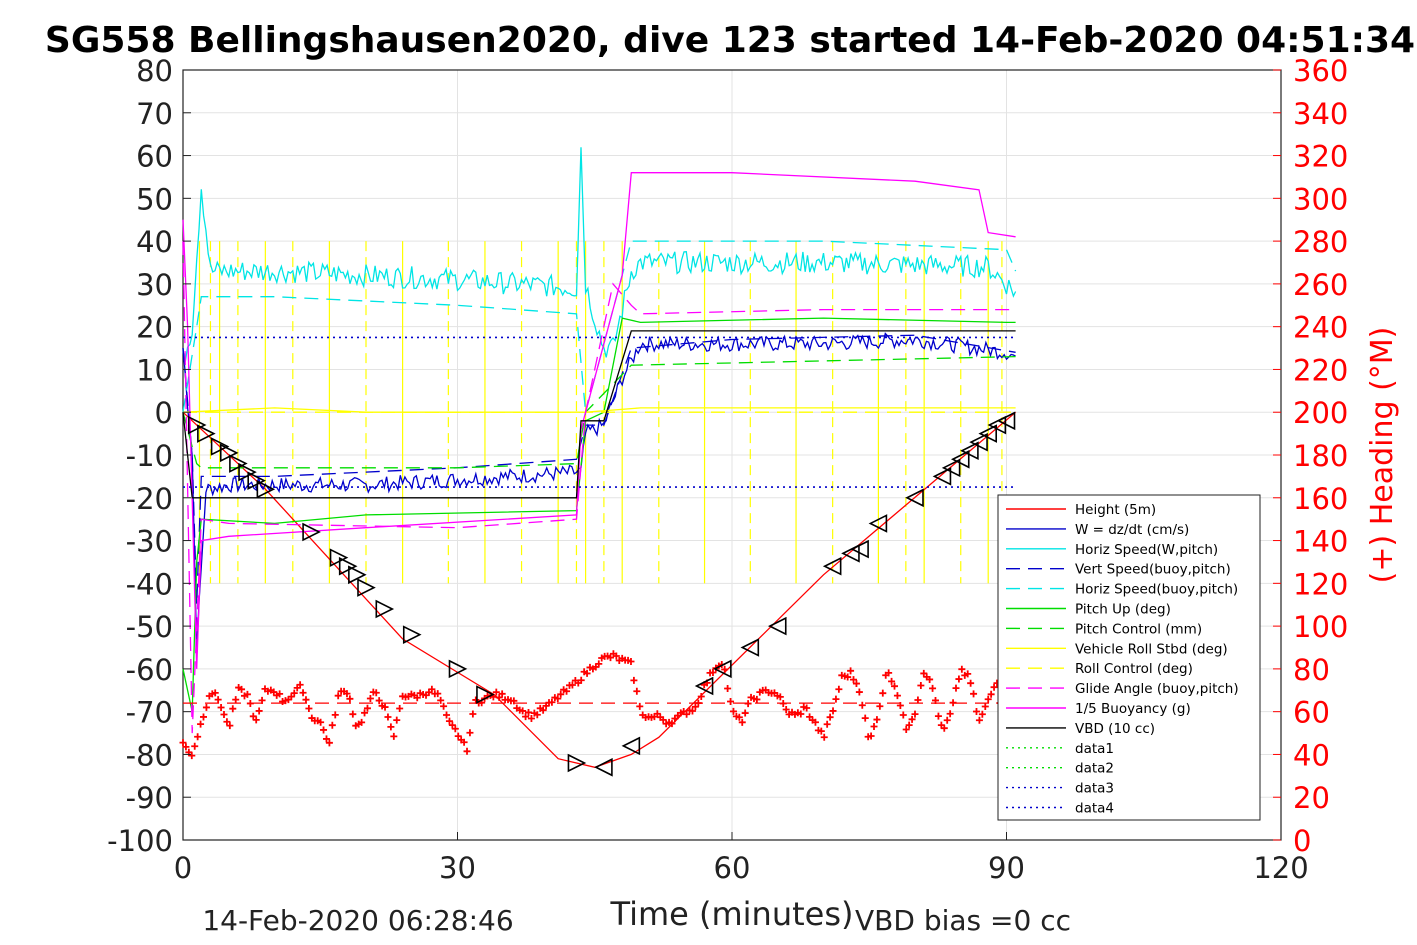 The width and height of the screenshot is (1417, 945). Describe the element at coordinates (149, 542) in the screenshot. I see `y-tick-label: -30` at that location.